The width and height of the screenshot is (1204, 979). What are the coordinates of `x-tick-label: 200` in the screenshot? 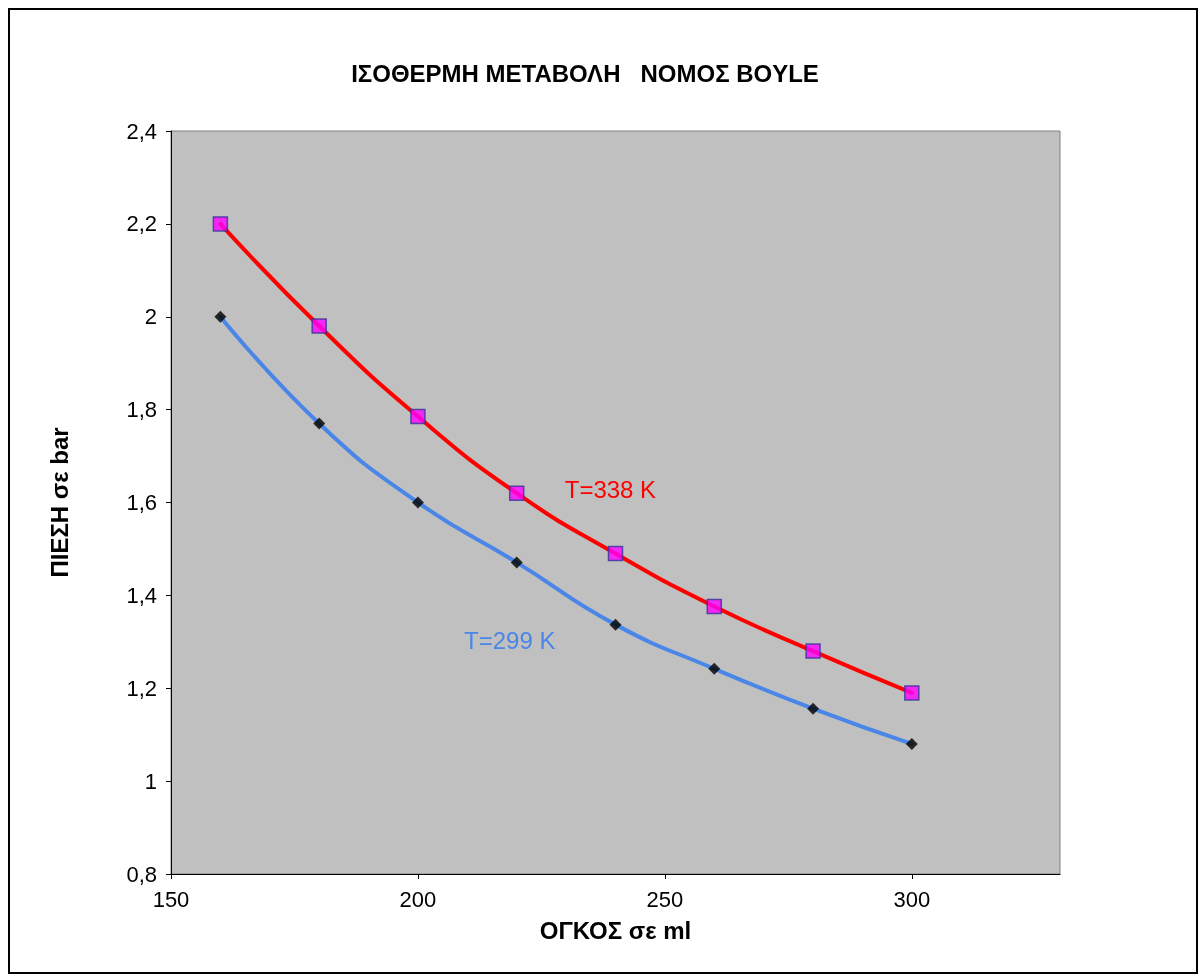 It's located at (418, 899).